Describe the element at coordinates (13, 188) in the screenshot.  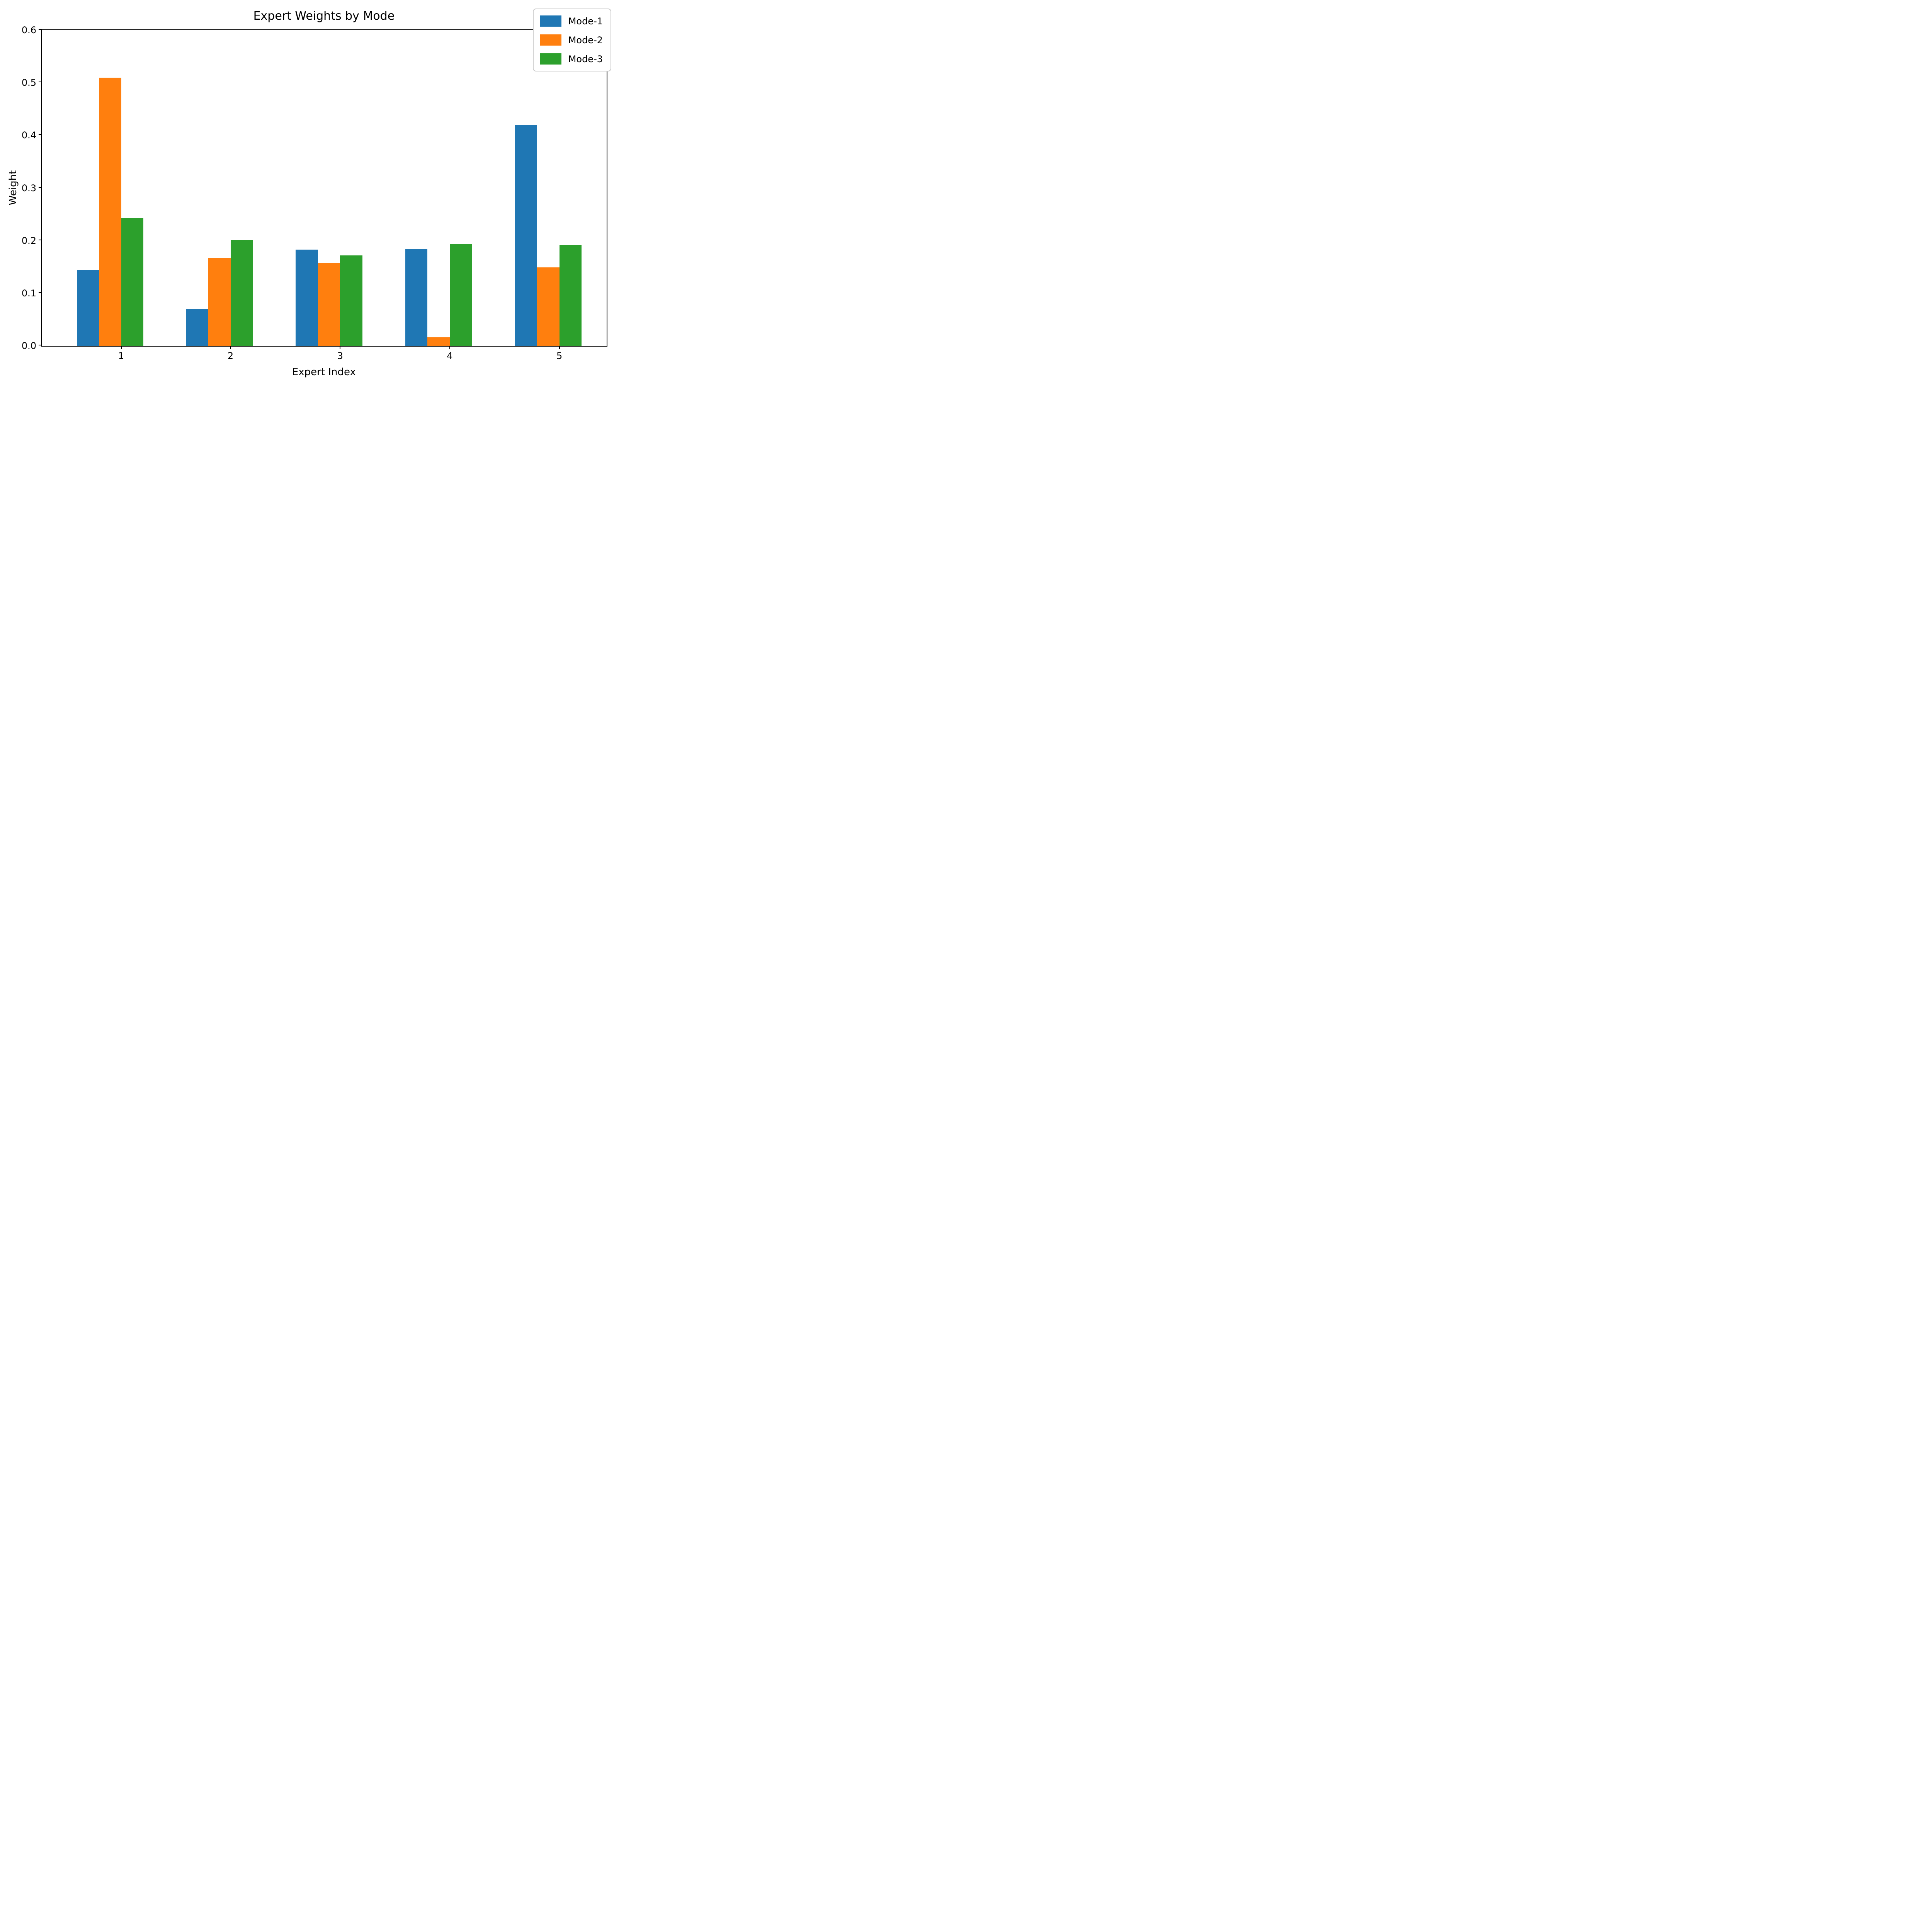
I see `y-axis-label: Weight` at that location.